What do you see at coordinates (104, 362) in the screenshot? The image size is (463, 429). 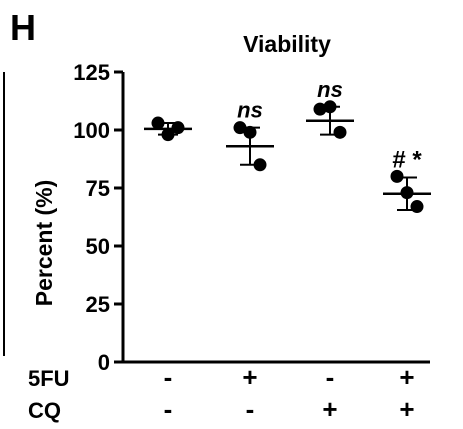 I see `y-tick-label: 0` at bounding box center [104, 362].